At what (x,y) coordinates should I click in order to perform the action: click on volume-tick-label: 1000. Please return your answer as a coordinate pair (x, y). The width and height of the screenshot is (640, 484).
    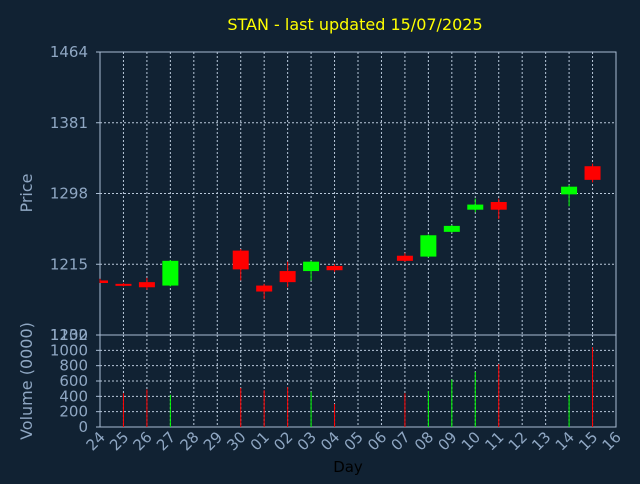
    Looking at the image, I should click on (69, 350).